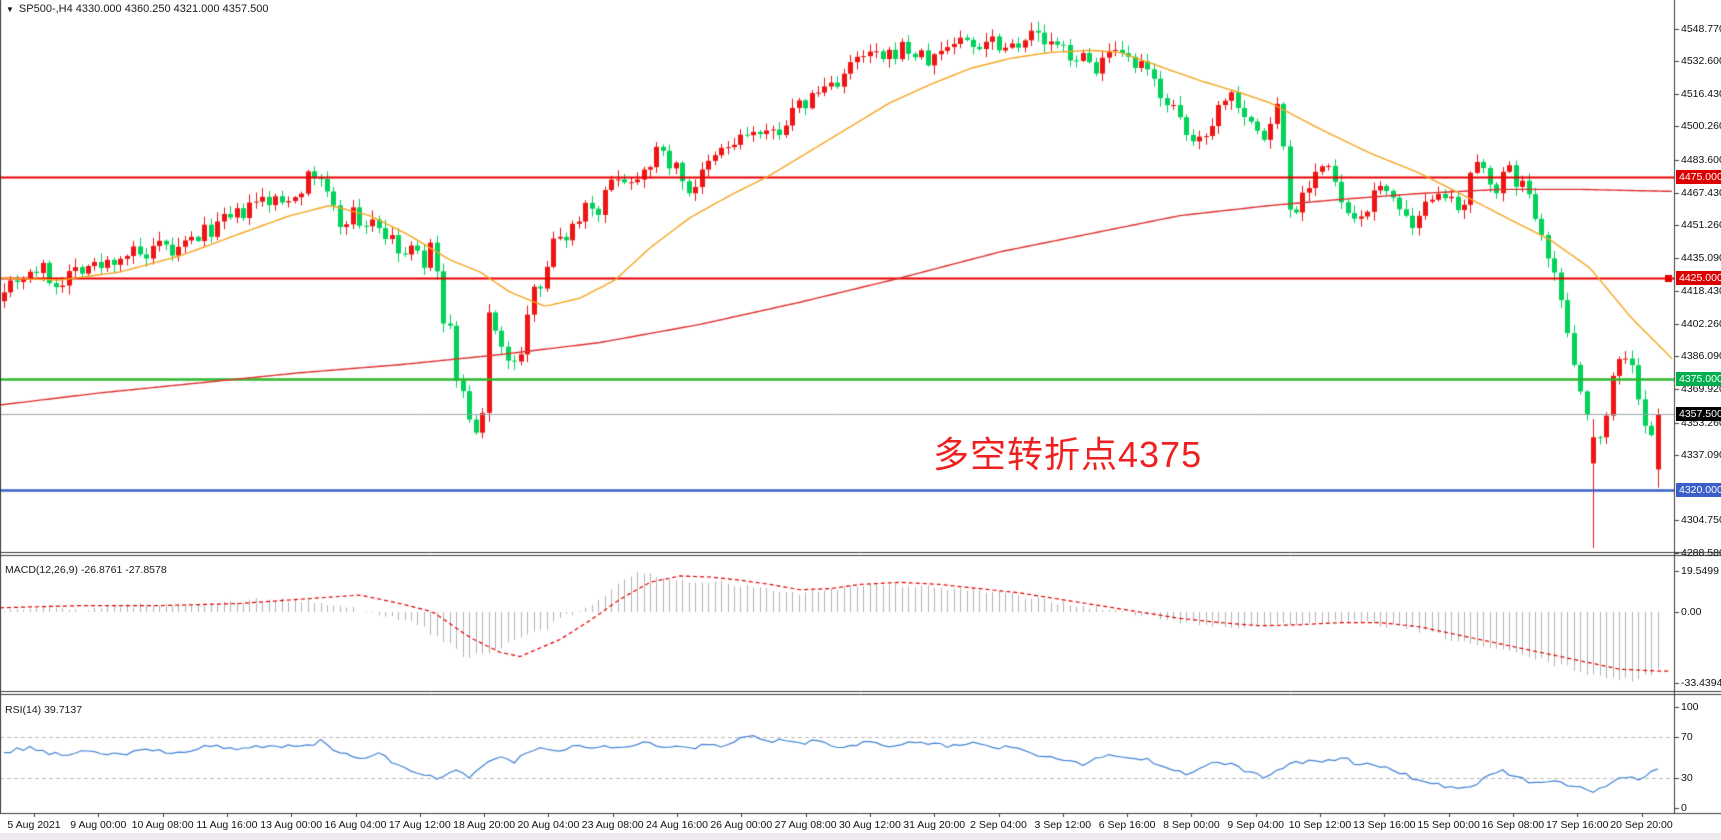 The image size is (1721, 840). Describe the element at coordinates (1701, 323) in the screenshot. I see `price-tick-label: 4402.260` at that location.